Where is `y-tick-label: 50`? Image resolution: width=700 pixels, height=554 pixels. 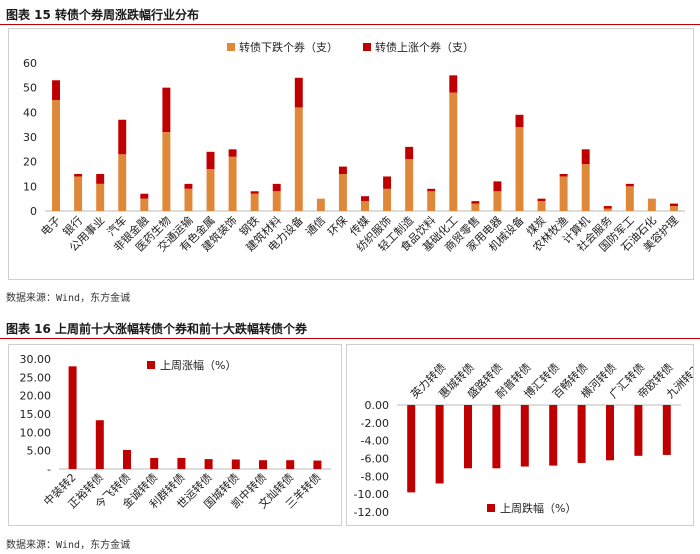
y-tick-label: 50 is located at coordinates (30, 88).